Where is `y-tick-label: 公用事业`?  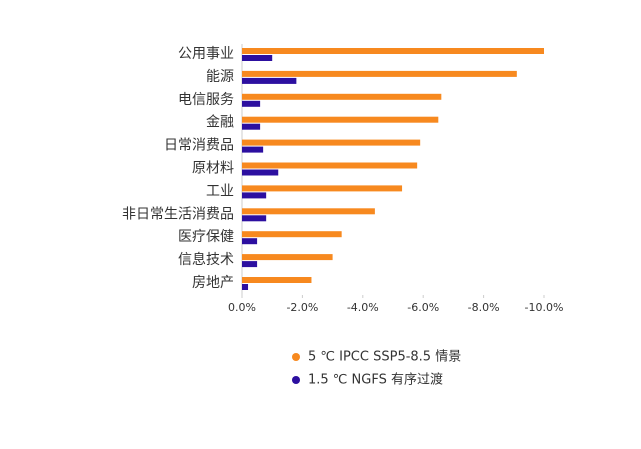 y-tick-label: 公用事业 is located at coordinates (206, 54).